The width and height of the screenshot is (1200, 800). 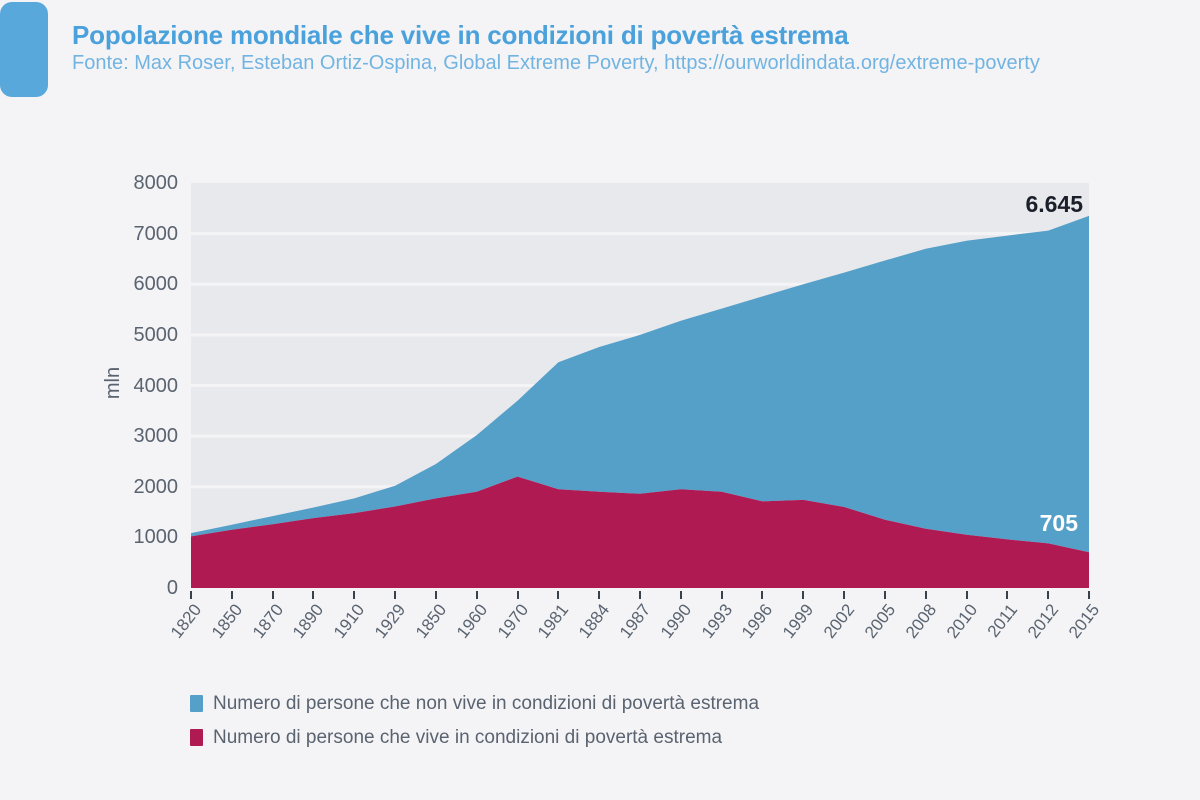 What do you see at coordinates (640, 532) in the screenshot?
I see `poverty-area` at bounding box center [640, 532].